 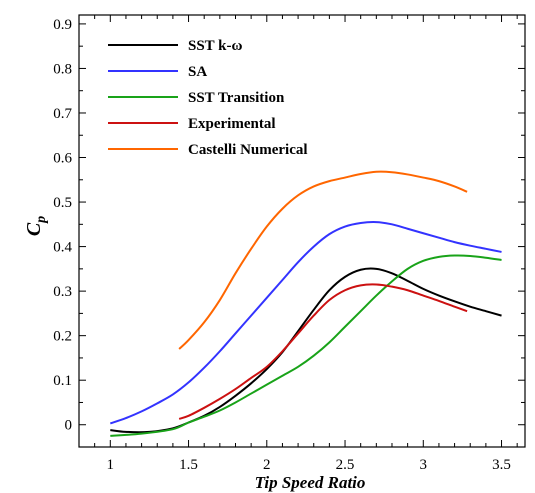 I want to click on y-tick-label: 0, so click(x=69, y=426).